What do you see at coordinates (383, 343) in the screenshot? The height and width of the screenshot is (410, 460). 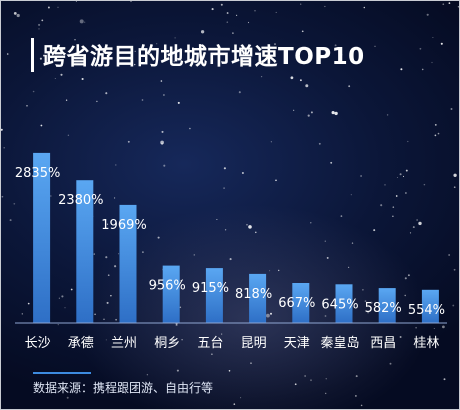 I see `category-label: 西昌` at bounding box center [383, 343].